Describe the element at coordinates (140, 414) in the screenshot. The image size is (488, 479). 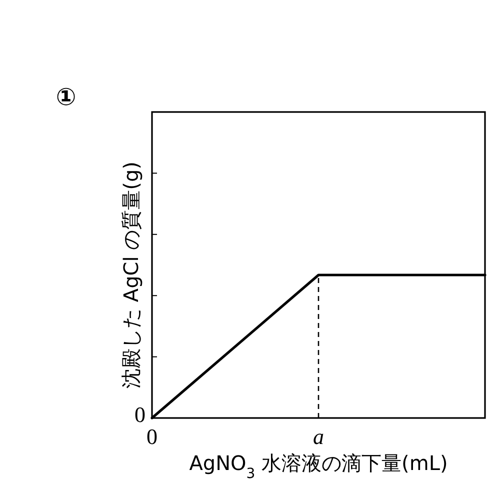
I see `text: 0` at that location.